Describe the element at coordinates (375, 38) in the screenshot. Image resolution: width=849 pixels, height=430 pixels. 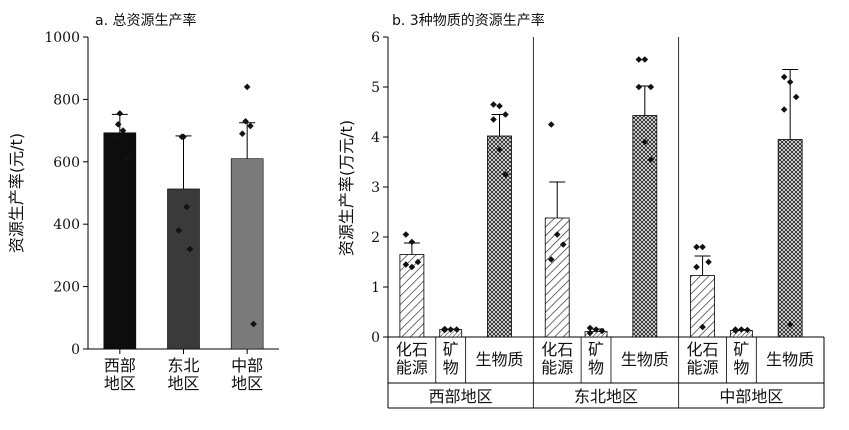
I see `y-tick-label: 6` at that location.